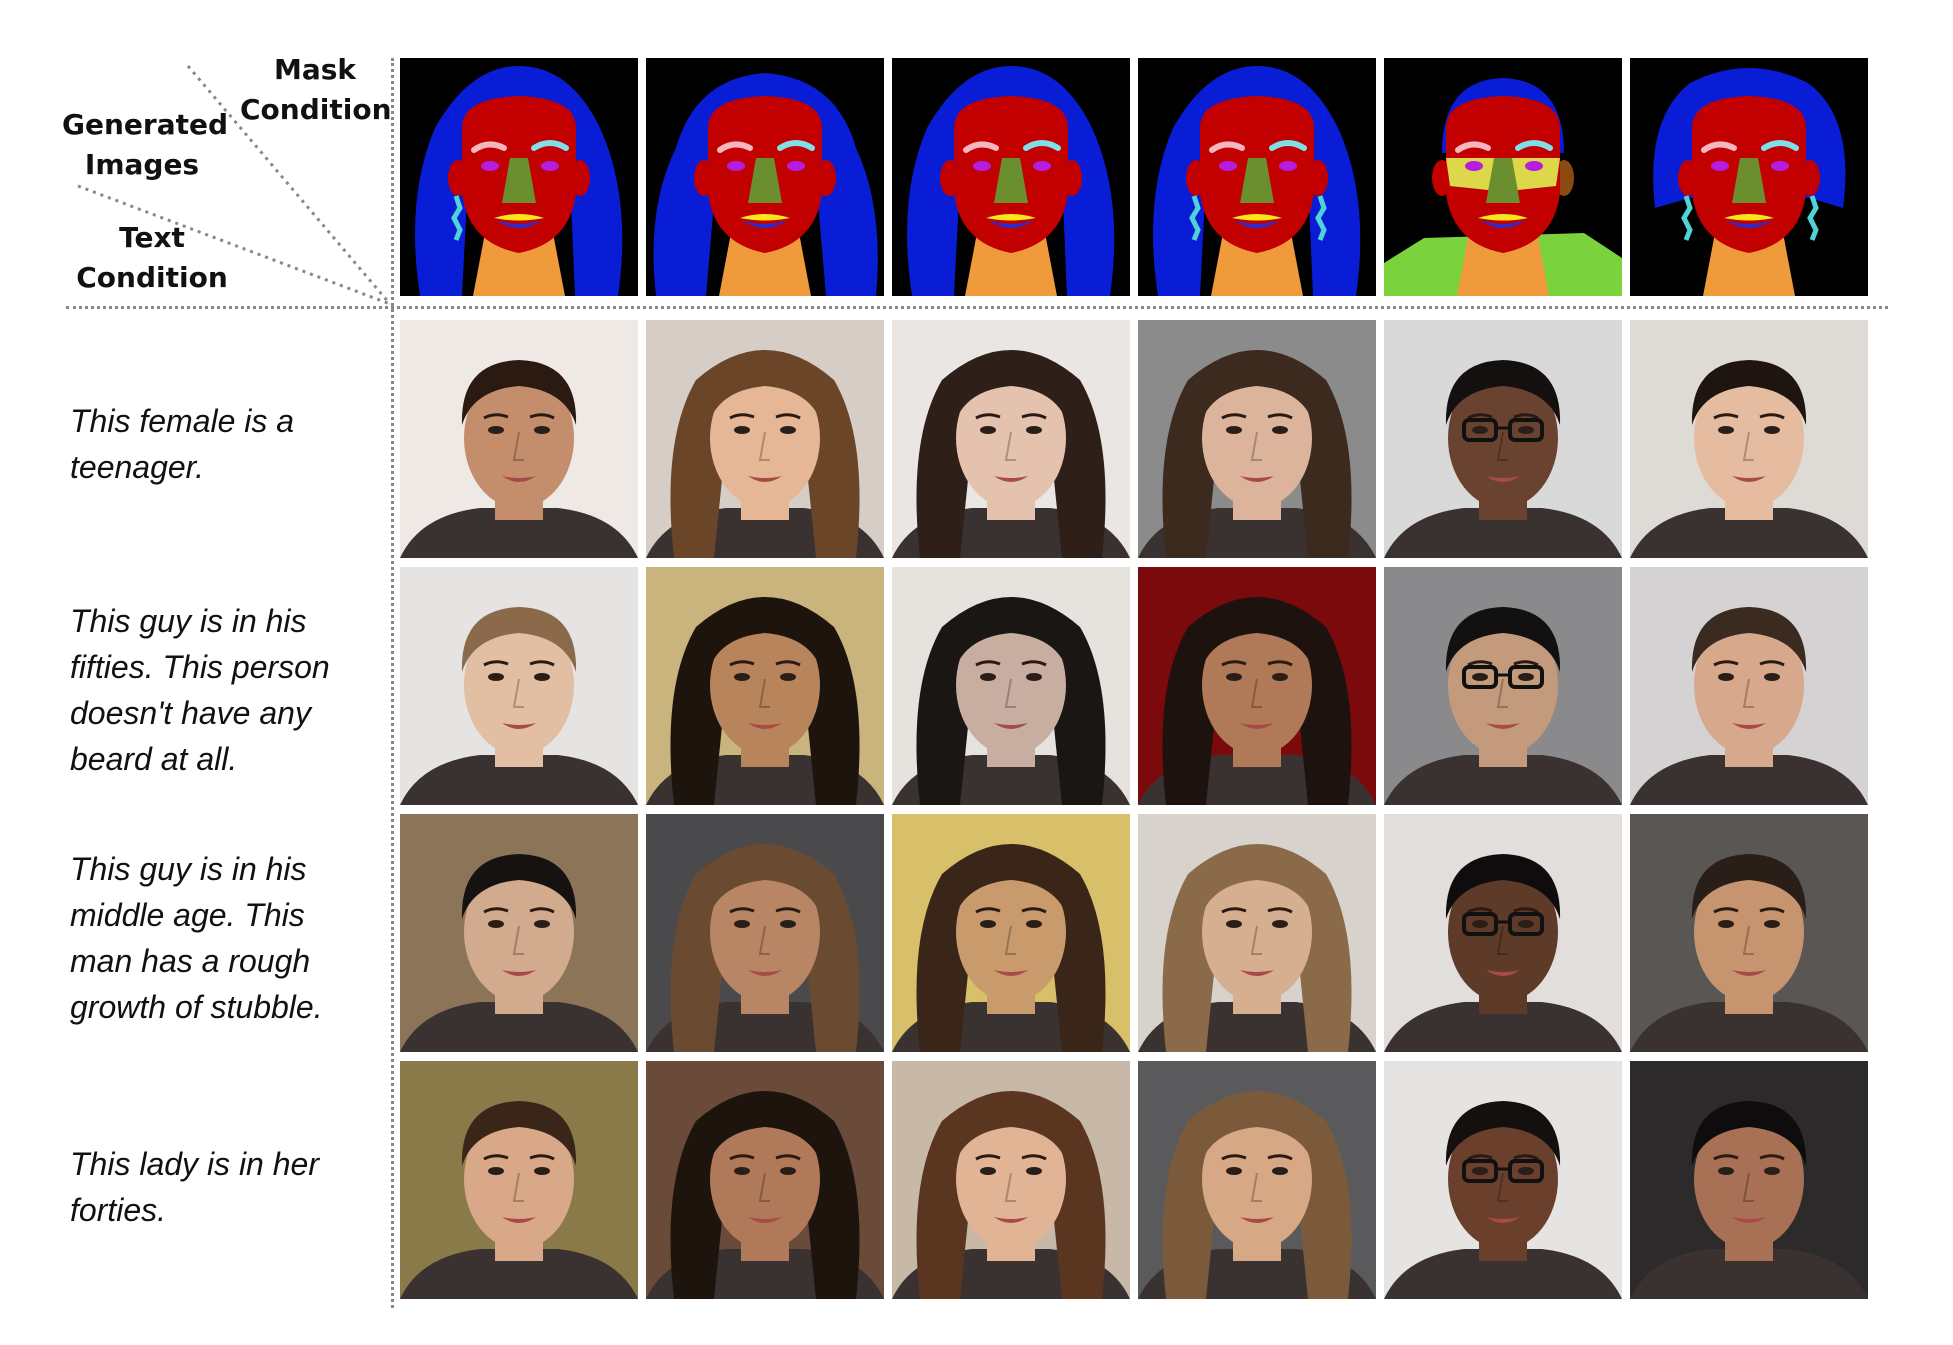 Image resolution: width=1953 pixels, height=1345 pixels. Describe the element at coordinates (190, 961) in the screenshot. I see `caption-line: man has a rough` at that location.